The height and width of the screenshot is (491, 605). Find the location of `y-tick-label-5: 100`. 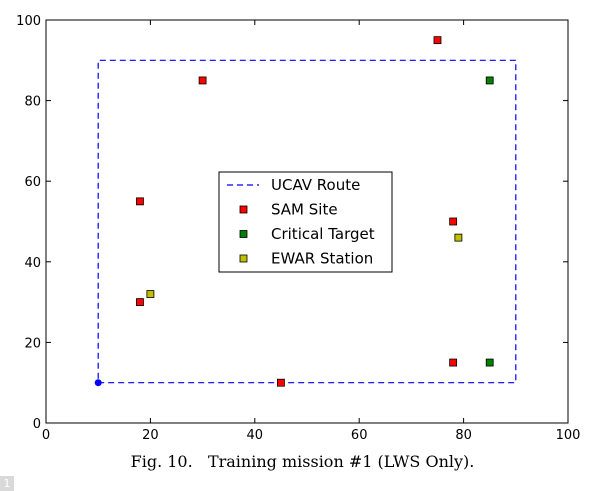

y-tick-label-5: 100 is located at coordinates (28, 21).